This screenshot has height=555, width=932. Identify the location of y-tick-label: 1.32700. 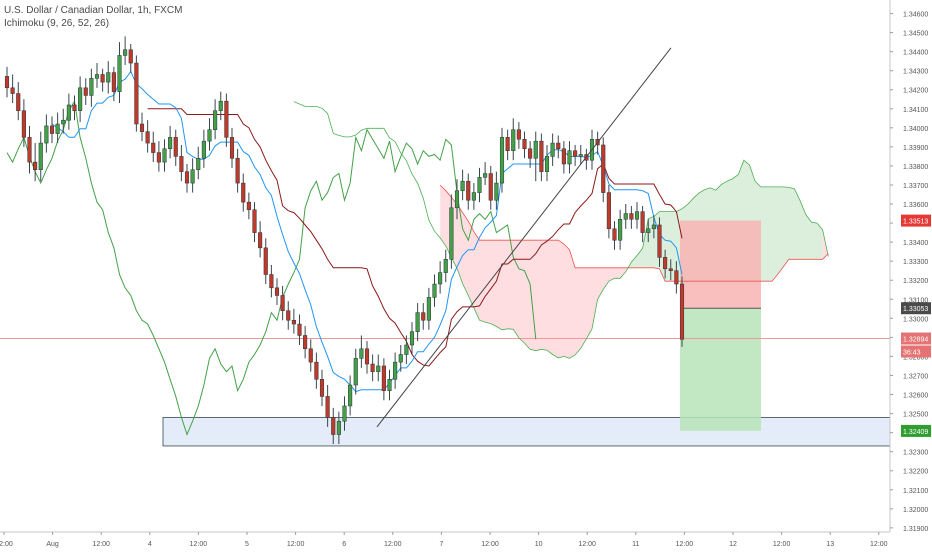
(915, 376).